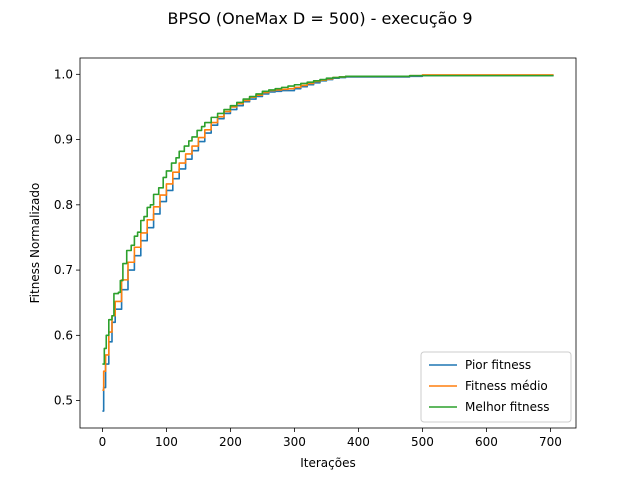 This screenshot has height=480, width=640. Describe the element at coordinates (319, 18) in the screenshot. I see `chart-title: BPSO (OneMax D = 500) - execução 9` at that location.